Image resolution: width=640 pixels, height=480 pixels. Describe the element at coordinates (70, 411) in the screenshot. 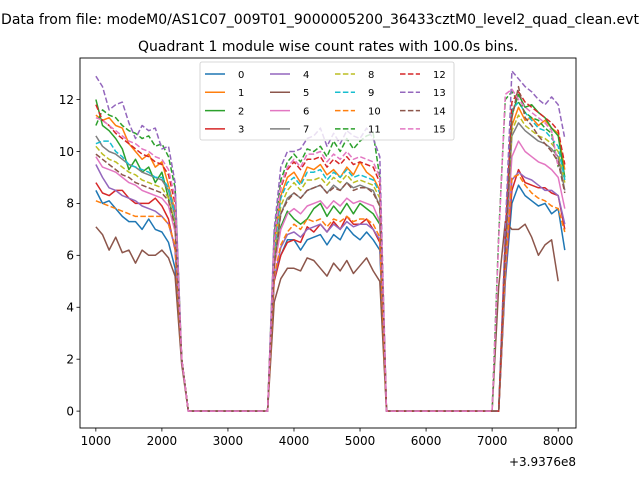

I see `y-tick-label: 0` at that location.